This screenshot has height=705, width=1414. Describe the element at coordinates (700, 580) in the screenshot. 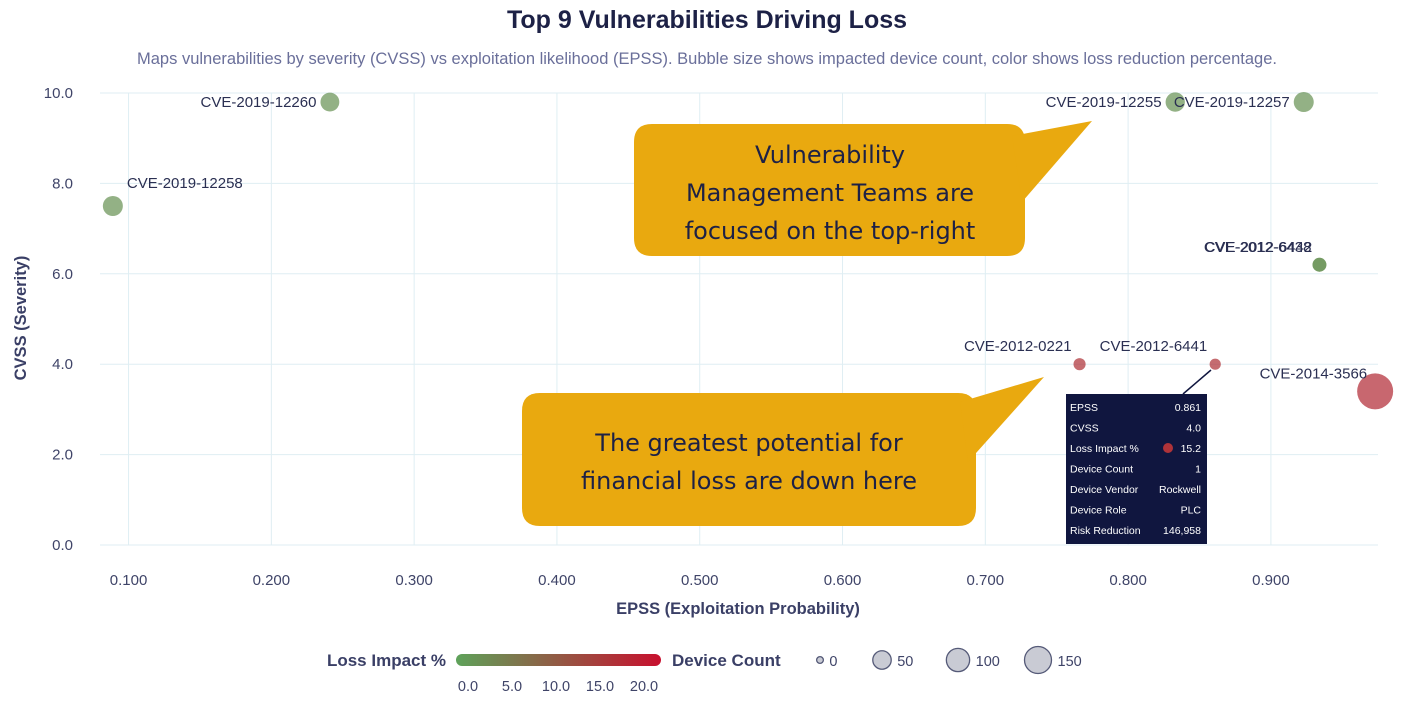

I see `x-tick-label: 0.500` at that location.